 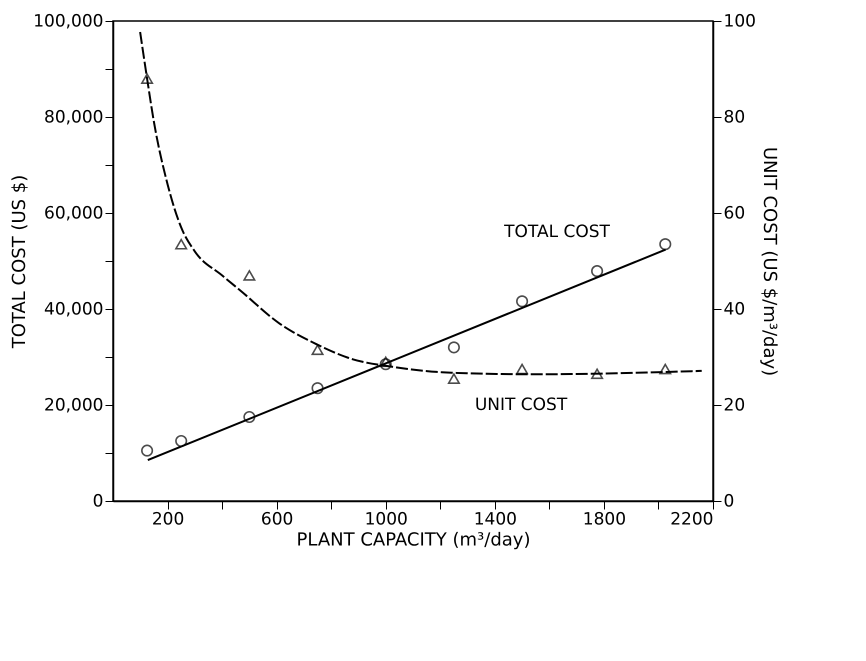 I want to click on y-tick-label: 40,000, so click(x=74, y=310).